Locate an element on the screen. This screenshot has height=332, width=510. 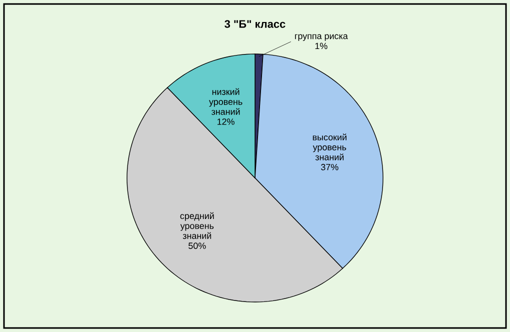
slice-label: высокий уровень знаний is located at coordinates (329, 147).